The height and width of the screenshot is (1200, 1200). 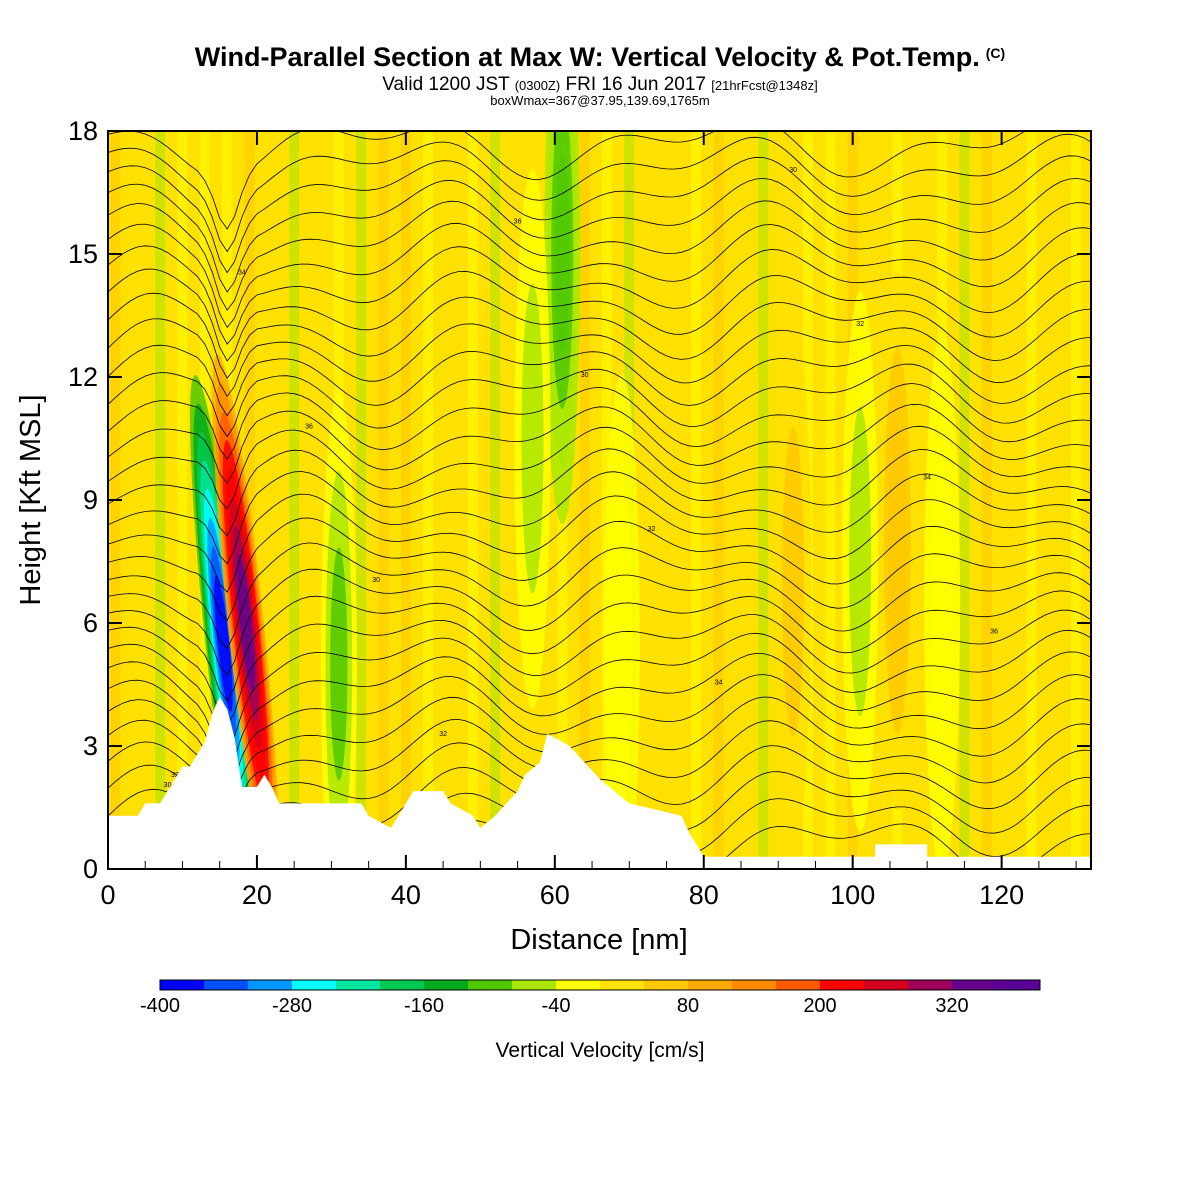 What do you see at coordinates (90, 623) in the screenshot?
I see `y-tick-label: 6` at bounding box center [90, 623].